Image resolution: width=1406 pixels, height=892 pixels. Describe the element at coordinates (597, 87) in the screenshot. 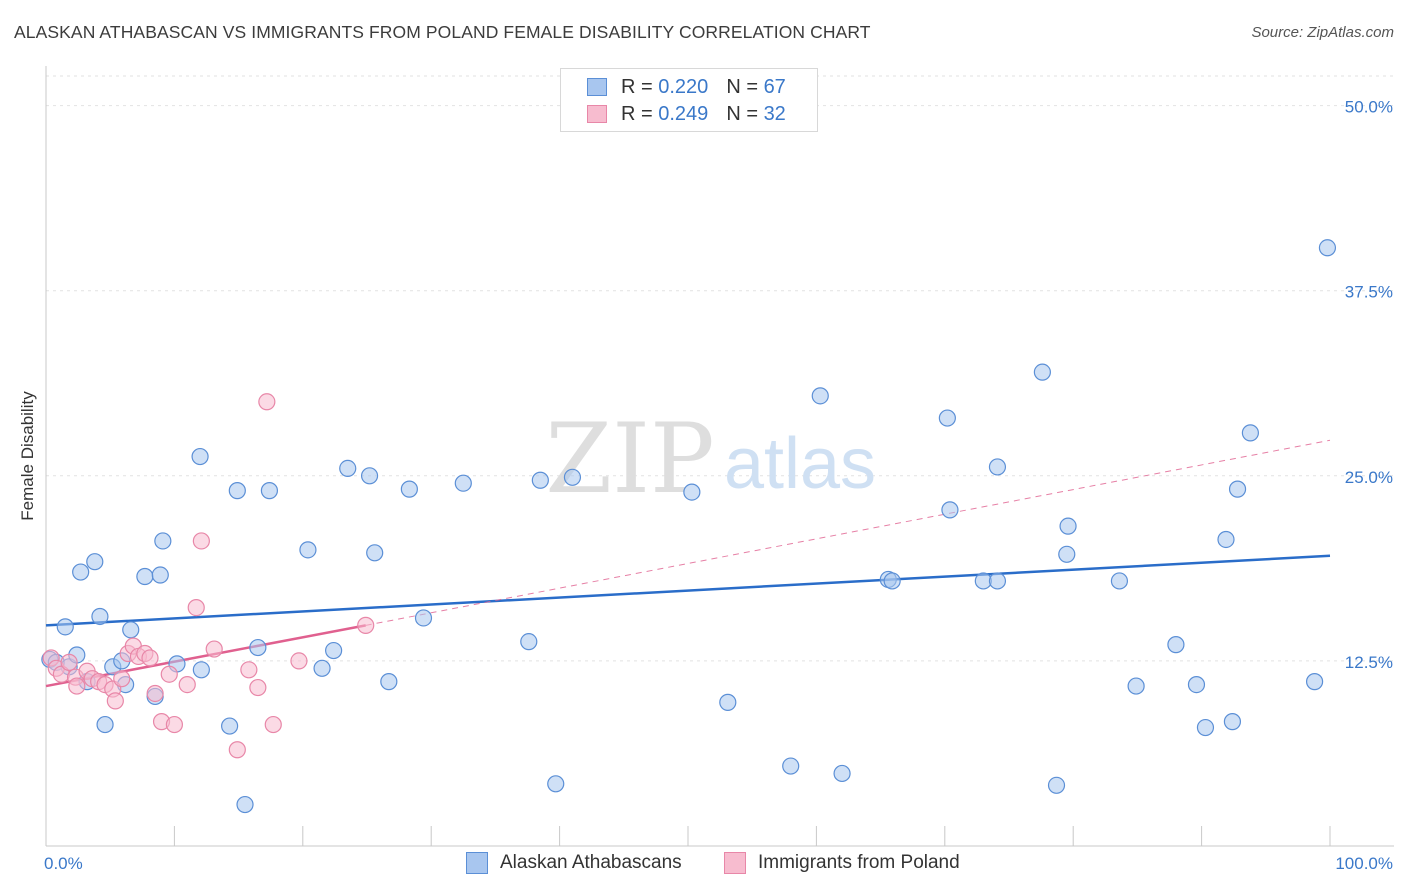

I see `legend-swatch-blue` at that location.